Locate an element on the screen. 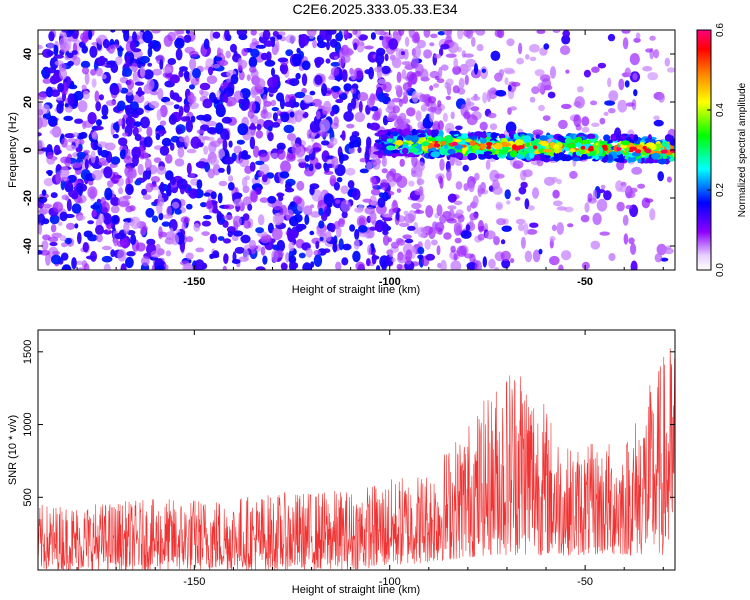  colorbar-tick-label: 0.0 is located at coordinates (720, 270).